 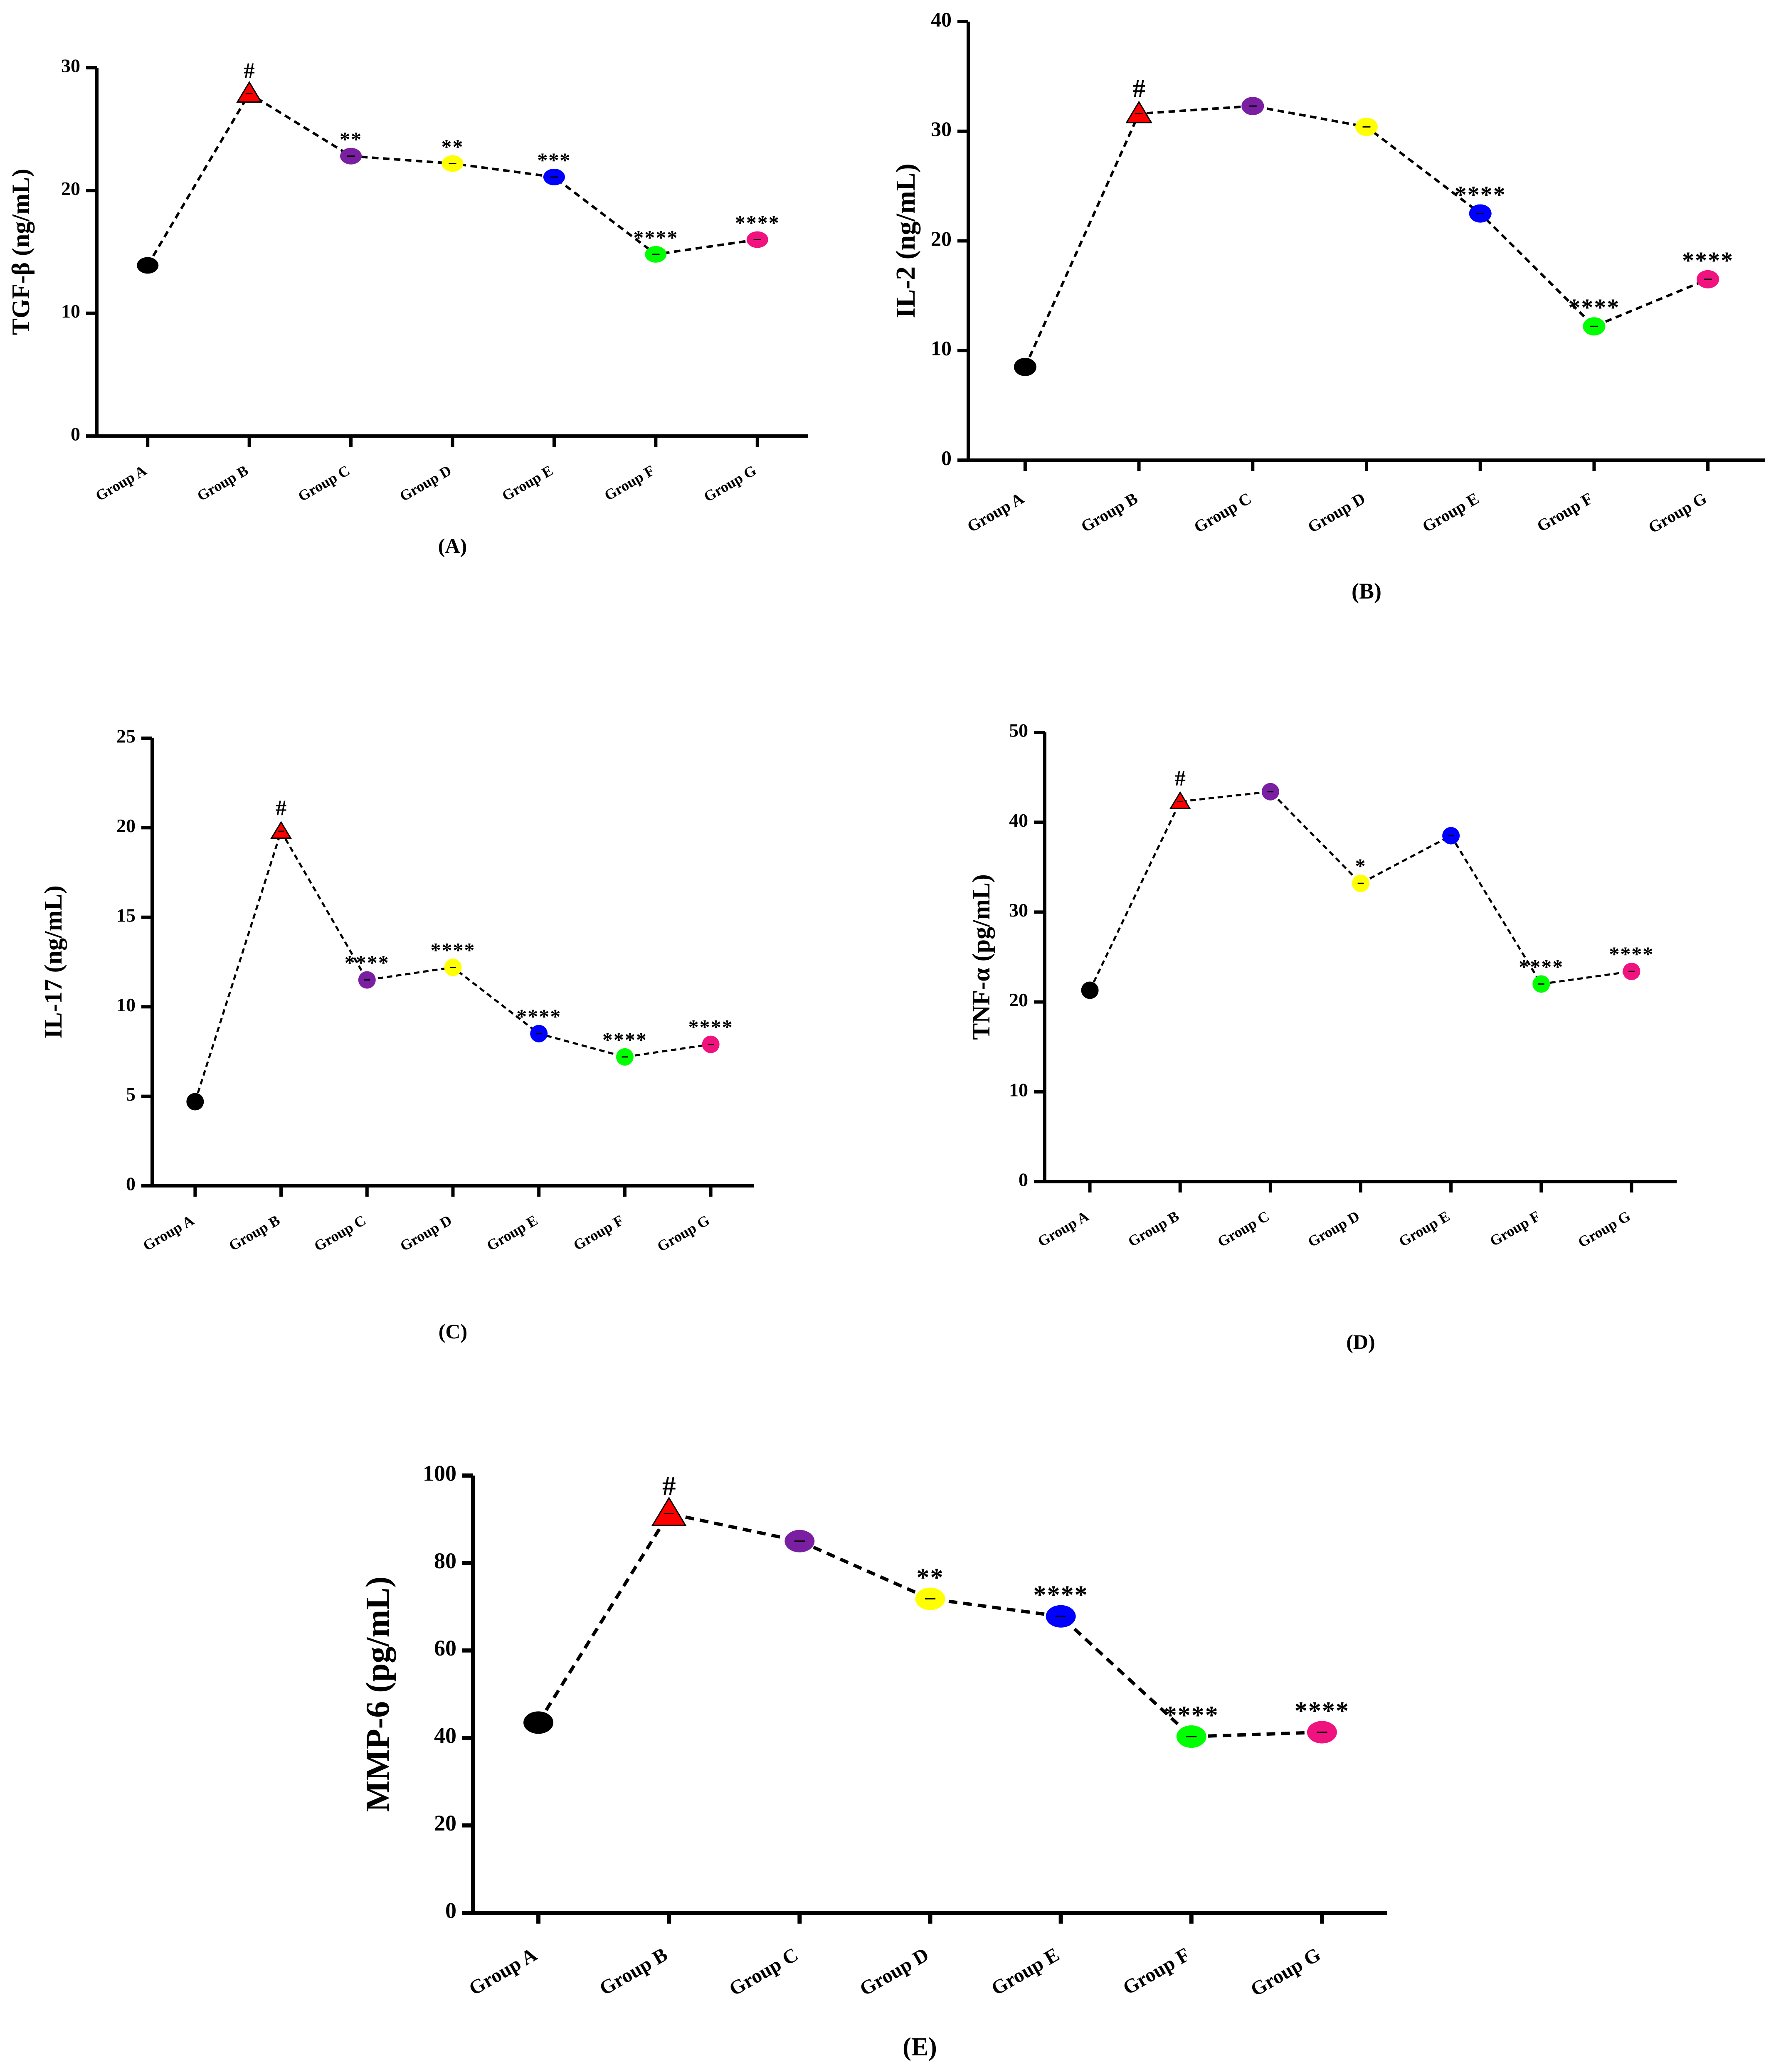 What do you see at coordinates (905, 240) in the screenshot?
I see `y-axis-label: IL-2 (ng/mL)` at bounding box center [905, 240].